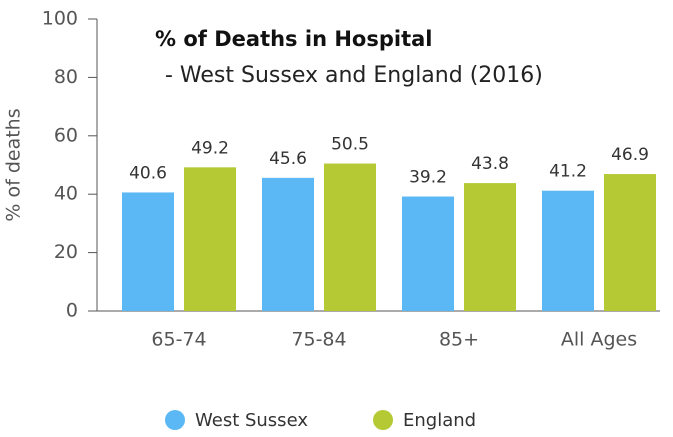  Describe the element at coordinates (72, 311) in the screenshot. I see `y-tick-label: 0` at that location.